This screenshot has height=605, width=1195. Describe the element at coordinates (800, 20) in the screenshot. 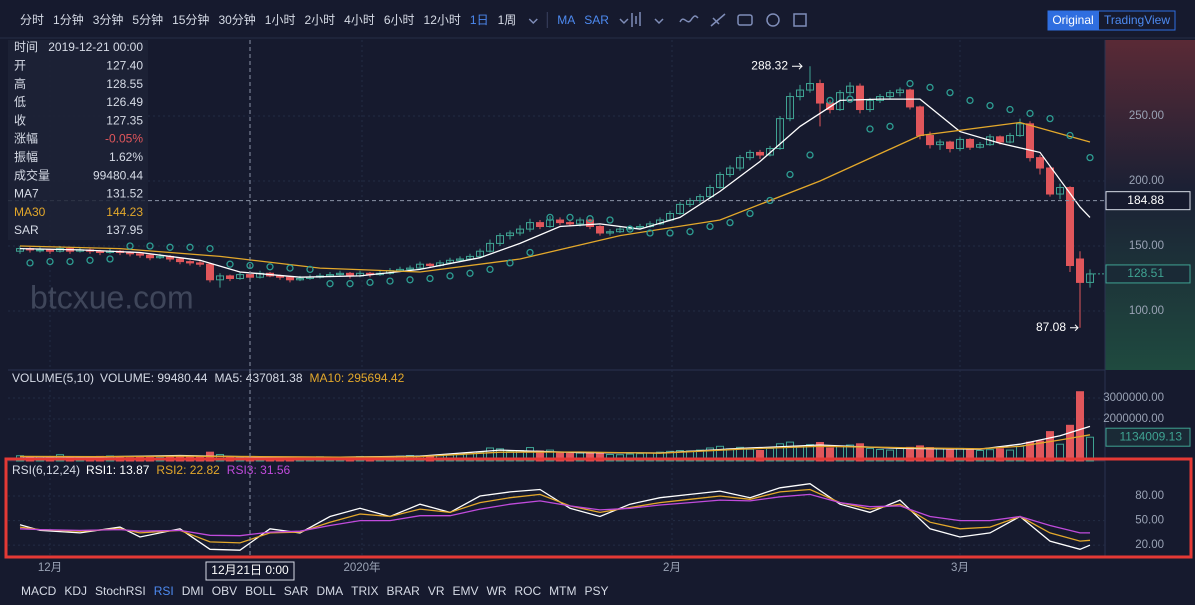

I see `fullscreen-icon` at that location.